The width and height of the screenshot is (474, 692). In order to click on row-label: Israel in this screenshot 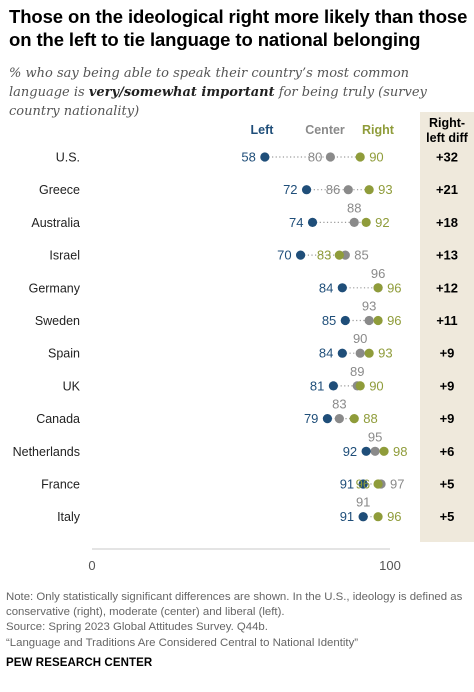, I will do `click(64, 256)`.